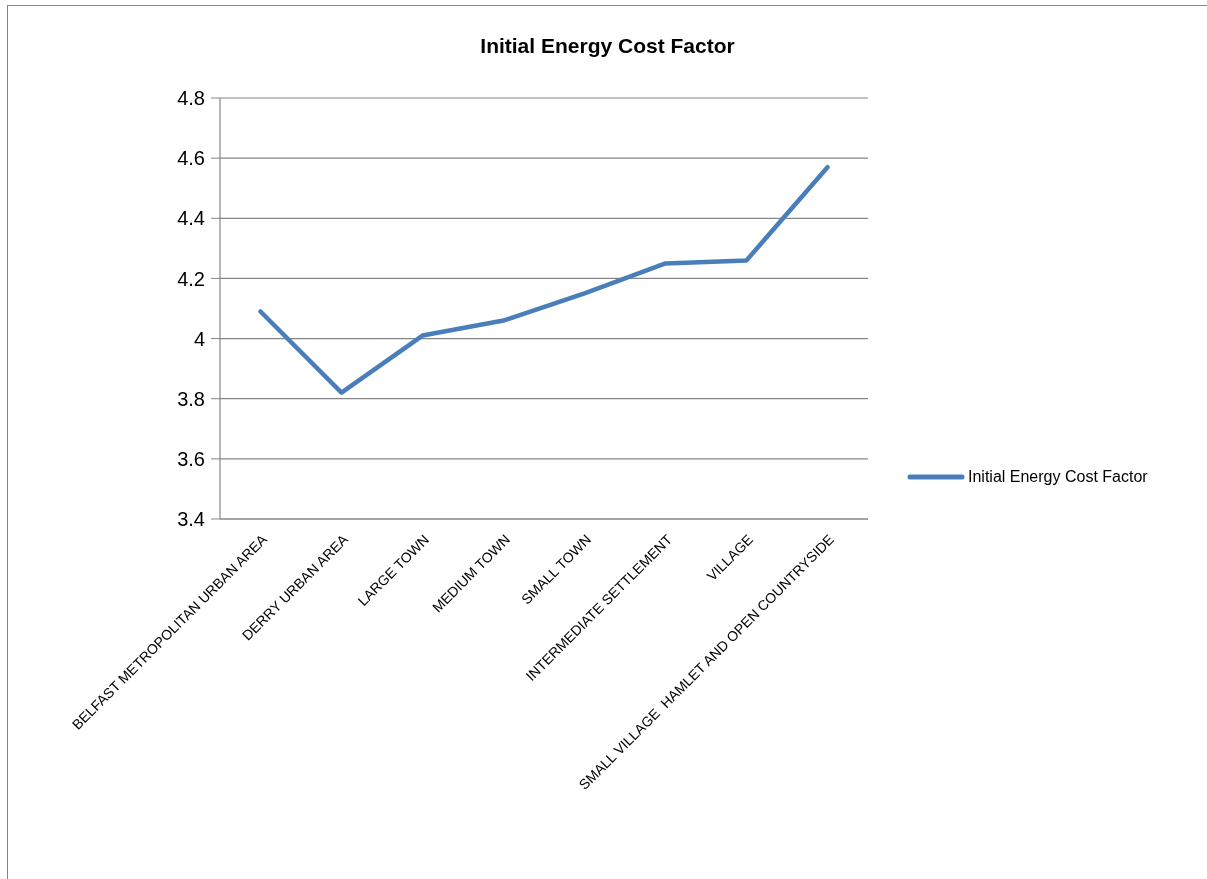 This screenshot has height=879, width=1207. Describe the element at coordinates (191, 519) in the screenshot. I see `y-tick-label: 3.4` at that location.